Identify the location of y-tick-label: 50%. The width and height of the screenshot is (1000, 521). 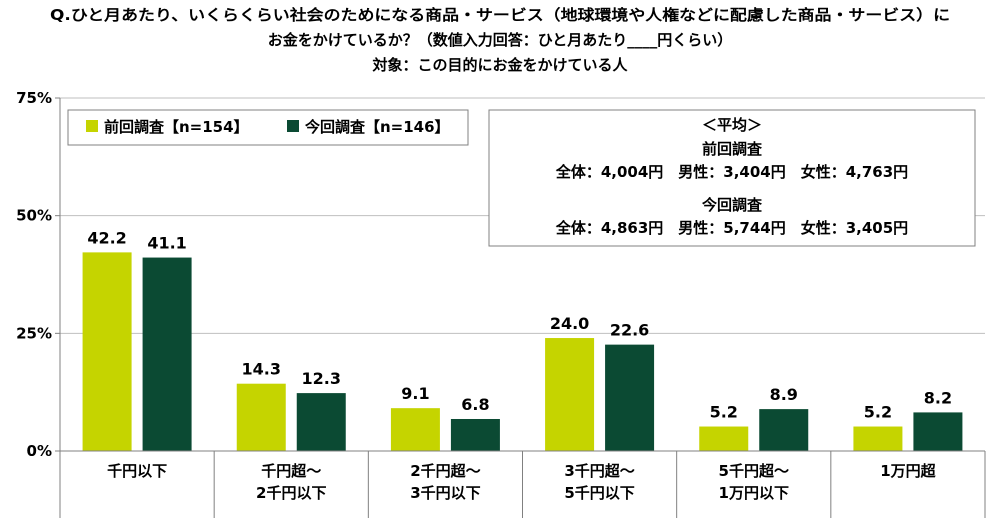
(34, 216).